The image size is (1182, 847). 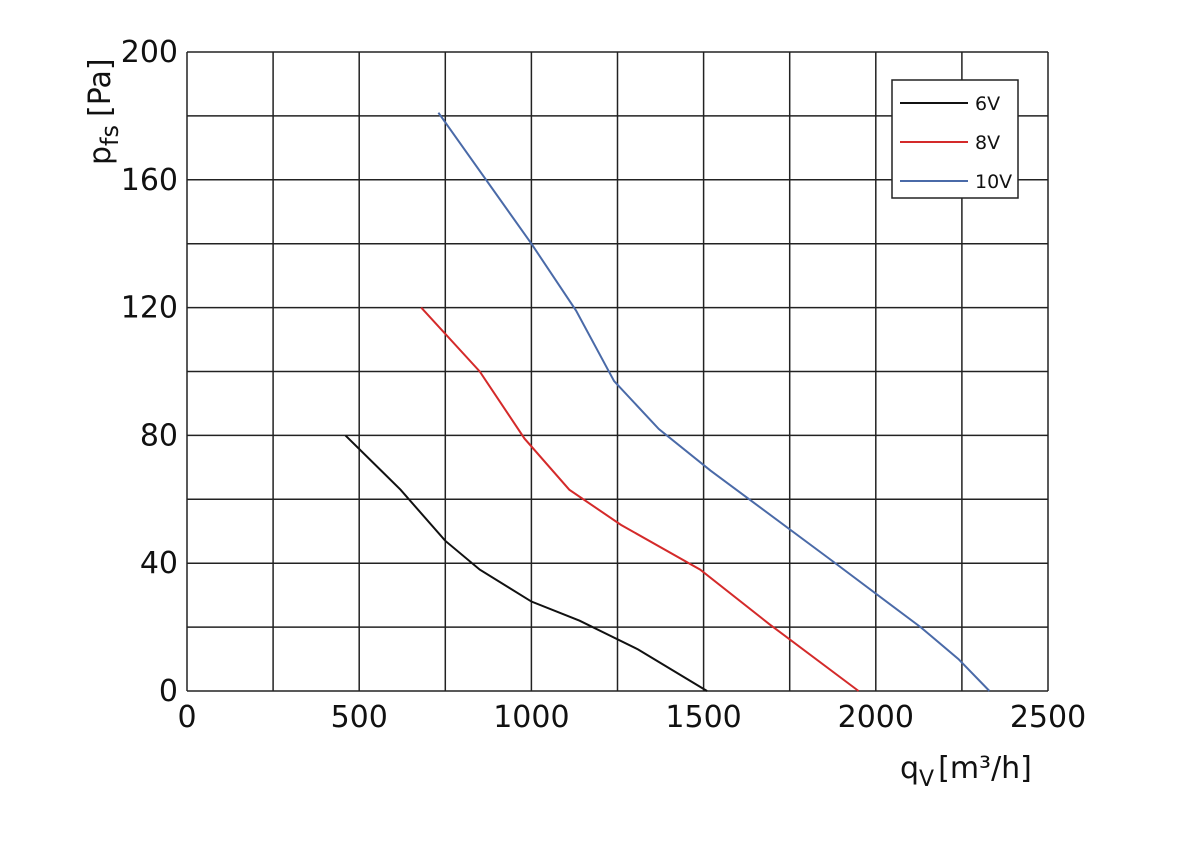 What do you see at coordinates (987, 143) in the screenshot?
I see `legend-label: 8V` at bounding box center [987, 143].